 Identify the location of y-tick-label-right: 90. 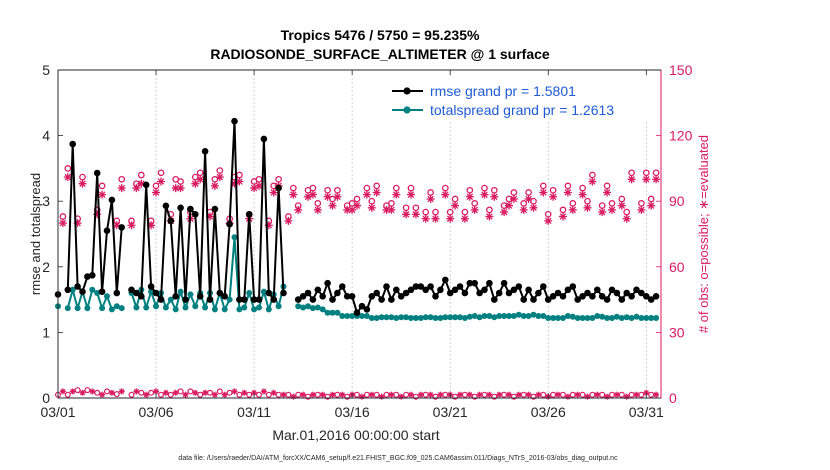
(677, 201).